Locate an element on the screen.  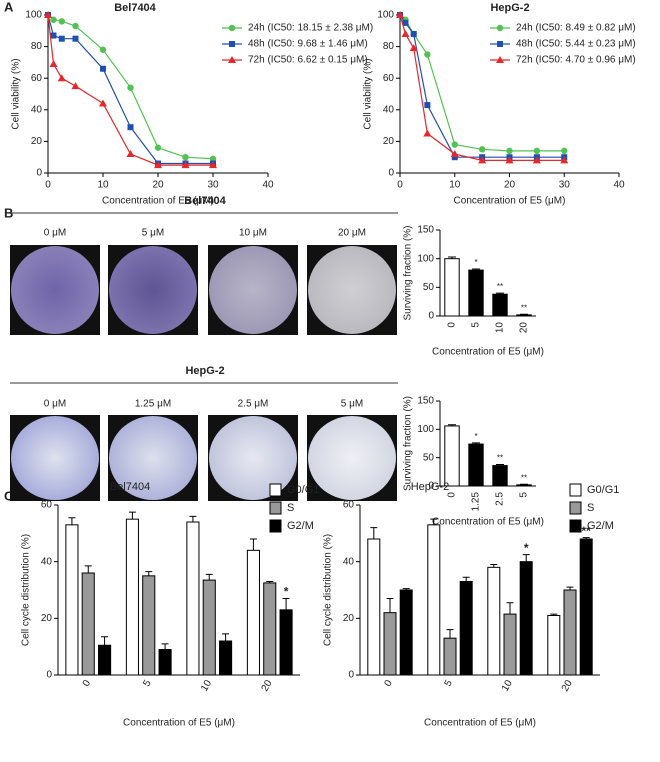
x-tick-label: 20 is located at coordinates (524, 328).